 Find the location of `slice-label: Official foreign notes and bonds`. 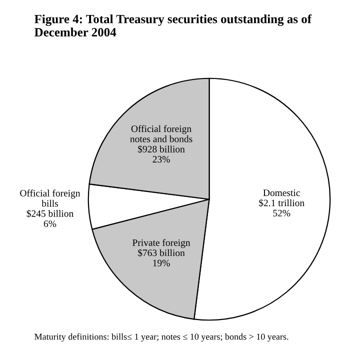

slice-label: Official foreign notes and bonds is located at coordinates (161, 133).